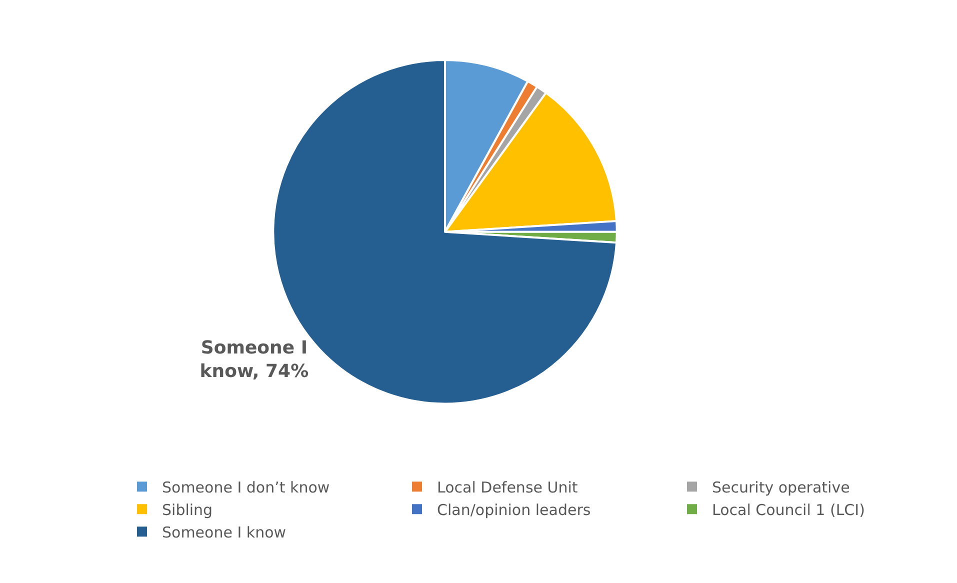  Describe the element at coordinates (514, 510) in the screenshot. I see `legend-label: Clan/opinion leaders` at that location.